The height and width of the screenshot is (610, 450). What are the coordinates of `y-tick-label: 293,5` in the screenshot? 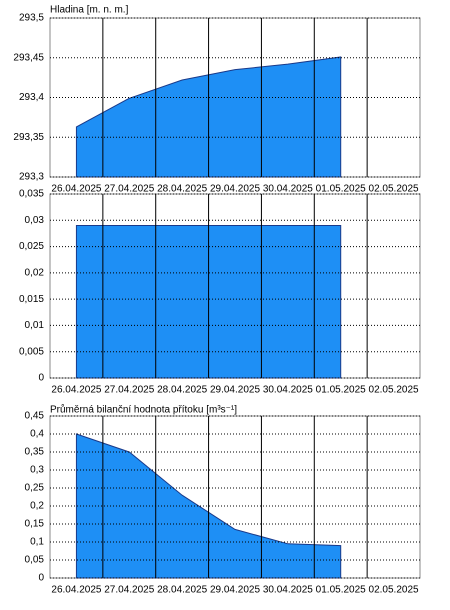 It's located at (31, 18).